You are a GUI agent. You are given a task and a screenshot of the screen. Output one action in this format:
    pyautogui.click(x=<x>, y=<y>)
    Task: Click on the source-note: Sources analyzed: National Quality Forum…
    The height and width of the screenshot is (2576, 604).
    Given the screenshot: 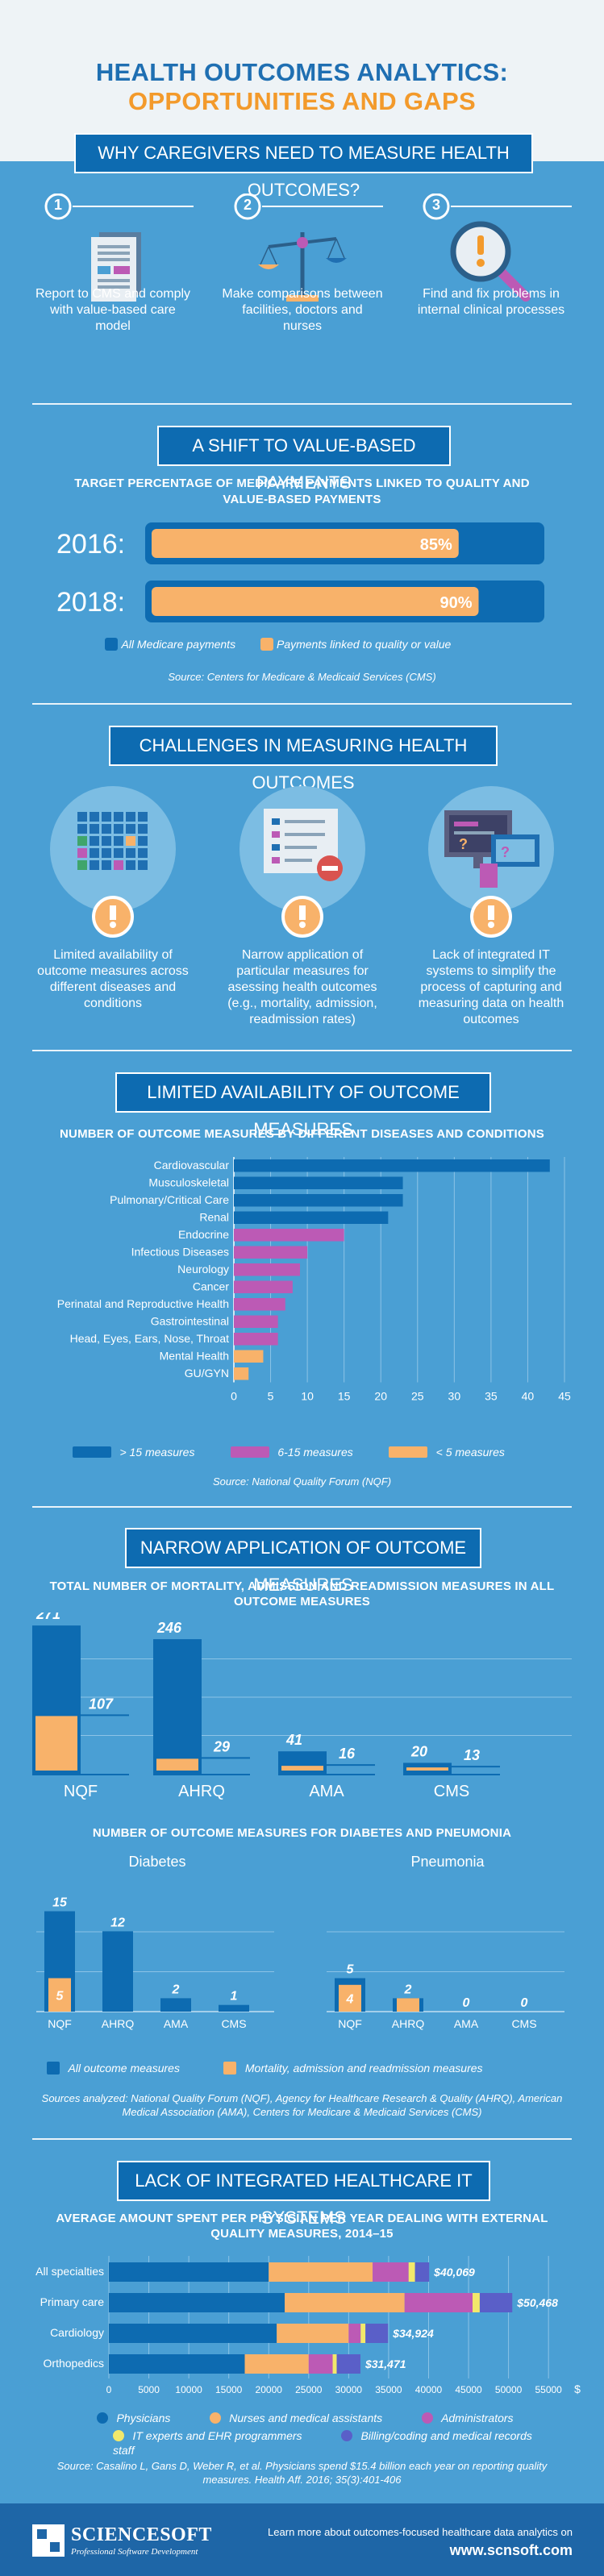 What is the action you would take?
    pyautogui.click(x=302, y=2105)
    